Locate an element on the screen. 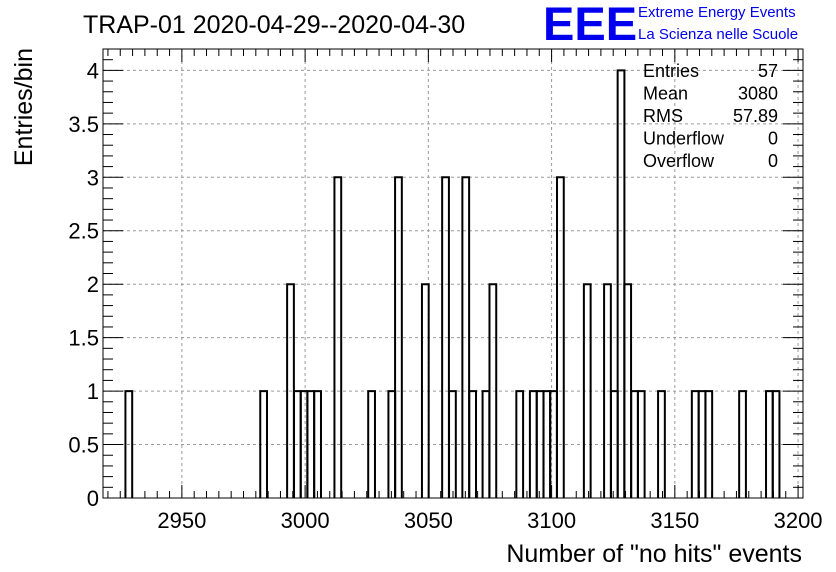 Image resolution: width=836 pixels, height=572 pixels. x-tick-label: 3200 is located at coordinates (798, 520).